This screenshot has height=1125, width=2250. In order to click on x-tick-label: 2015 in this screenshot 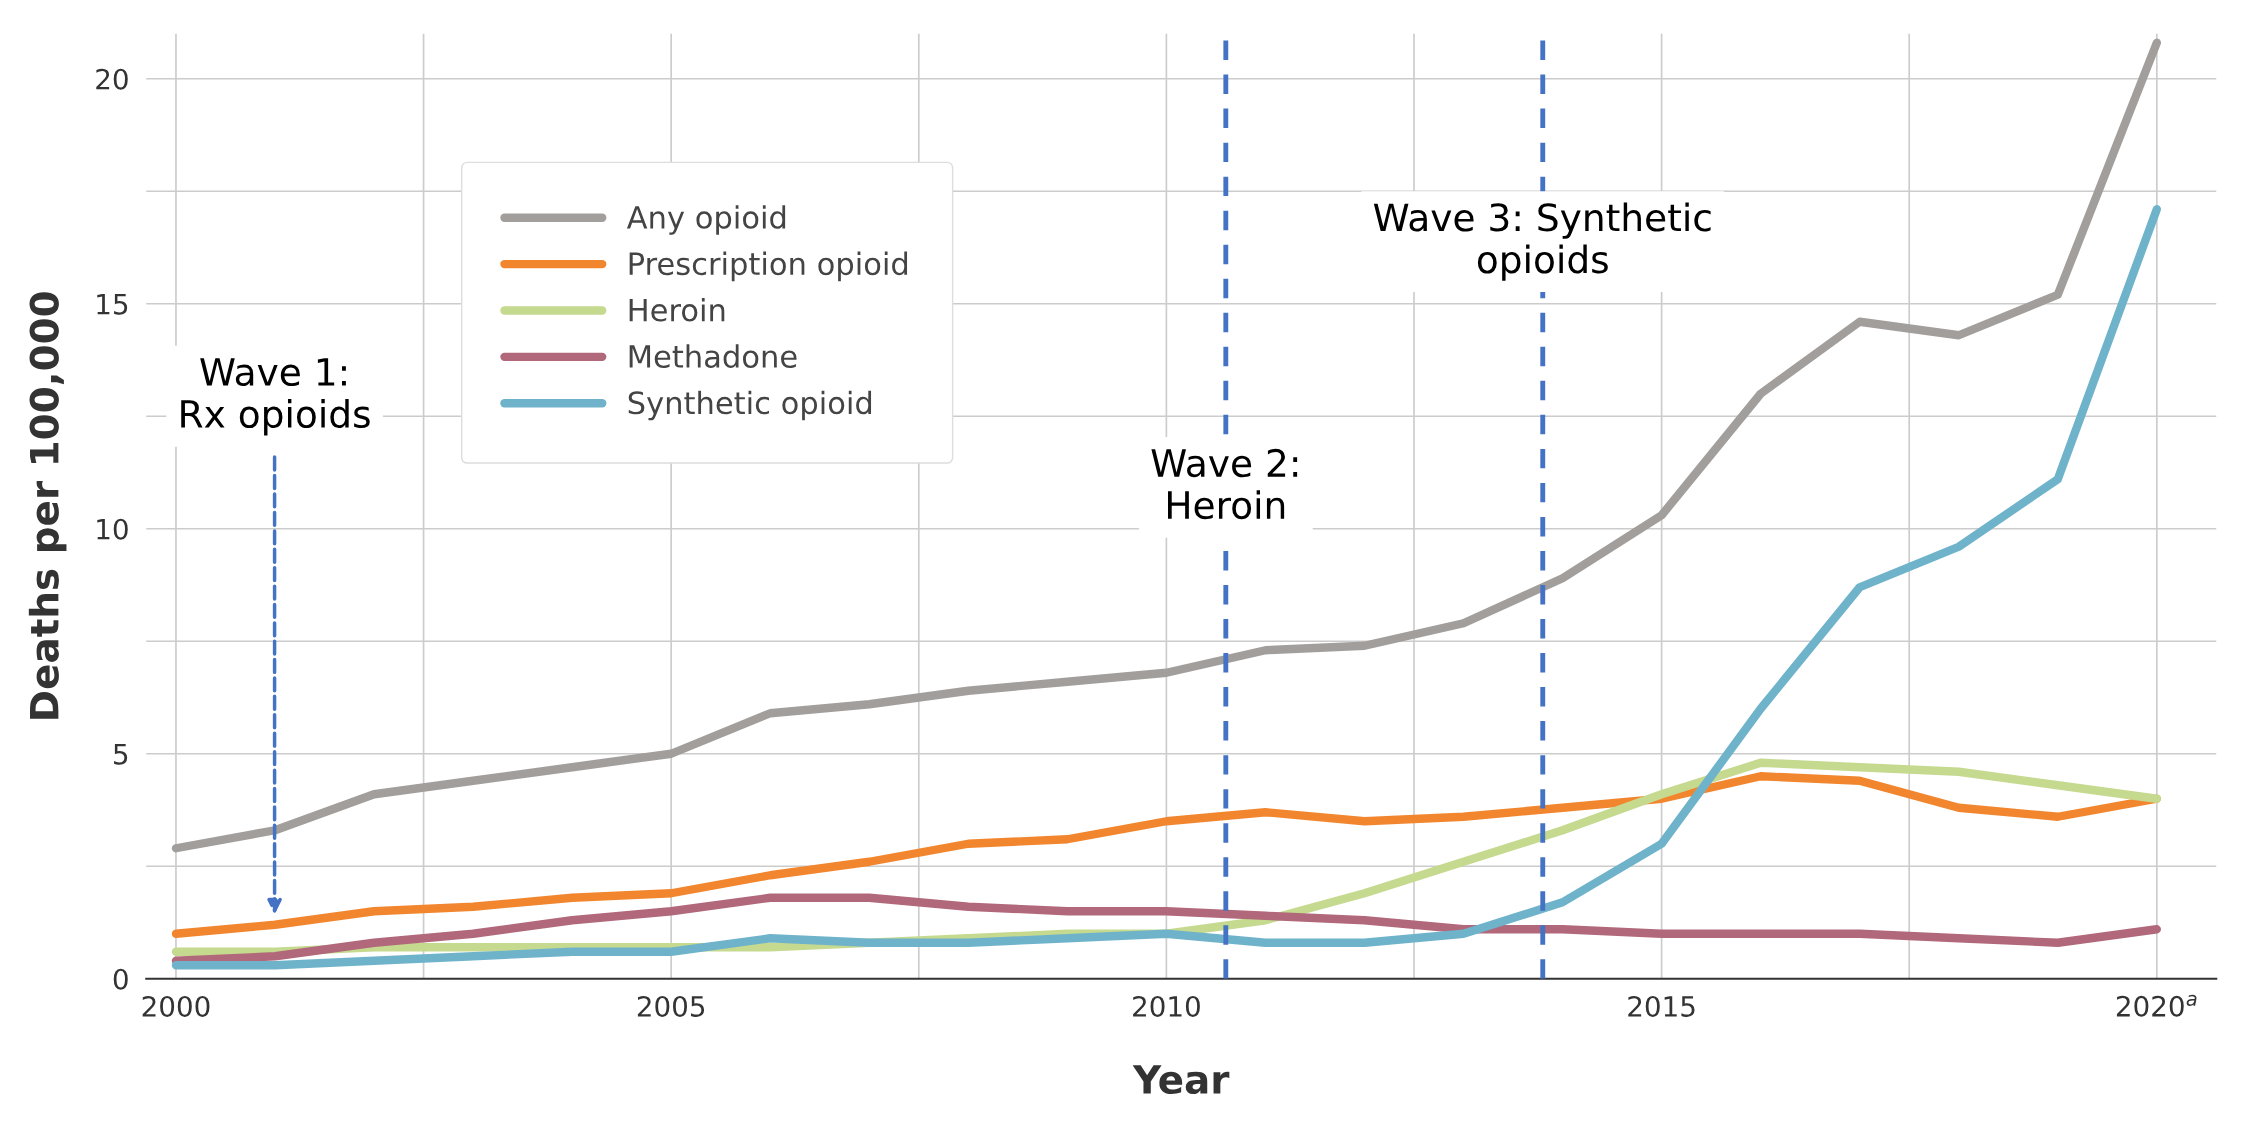, I will do `click(1661, 1006)`.